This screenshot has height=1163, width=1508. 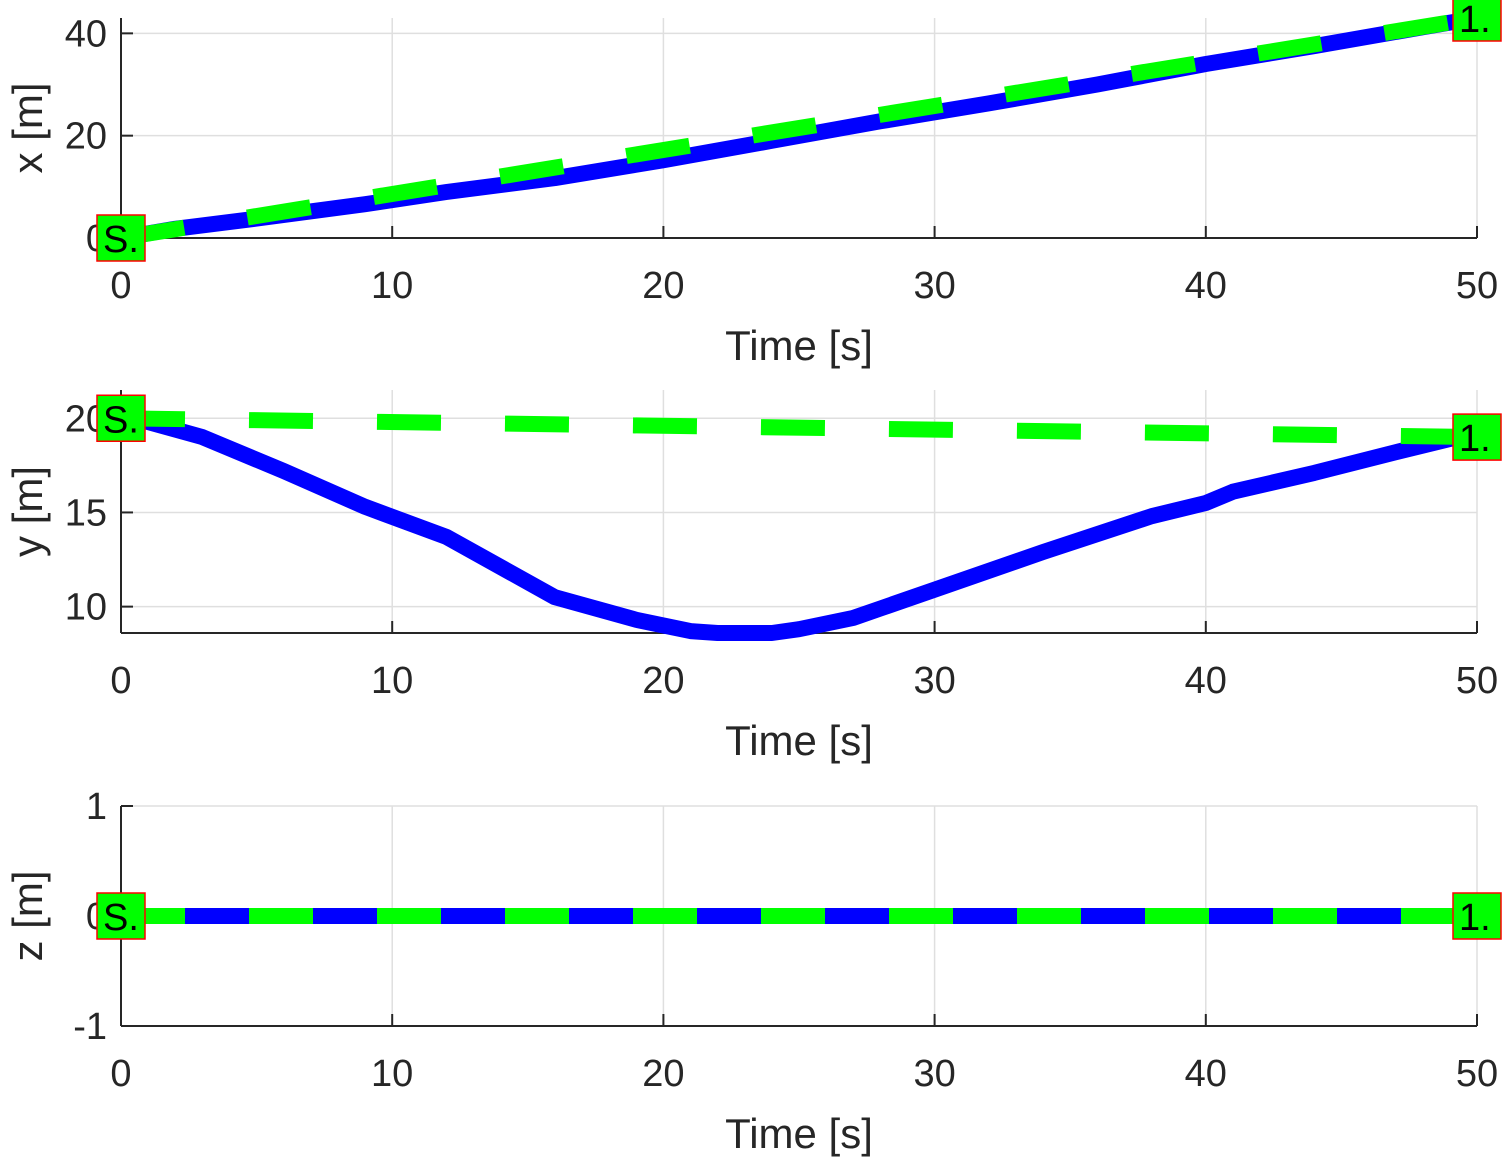 What do you see at coordinates (96, 807) in the screenshot?
I see `y-tick-label: 1` at bounding box center [96, 807].